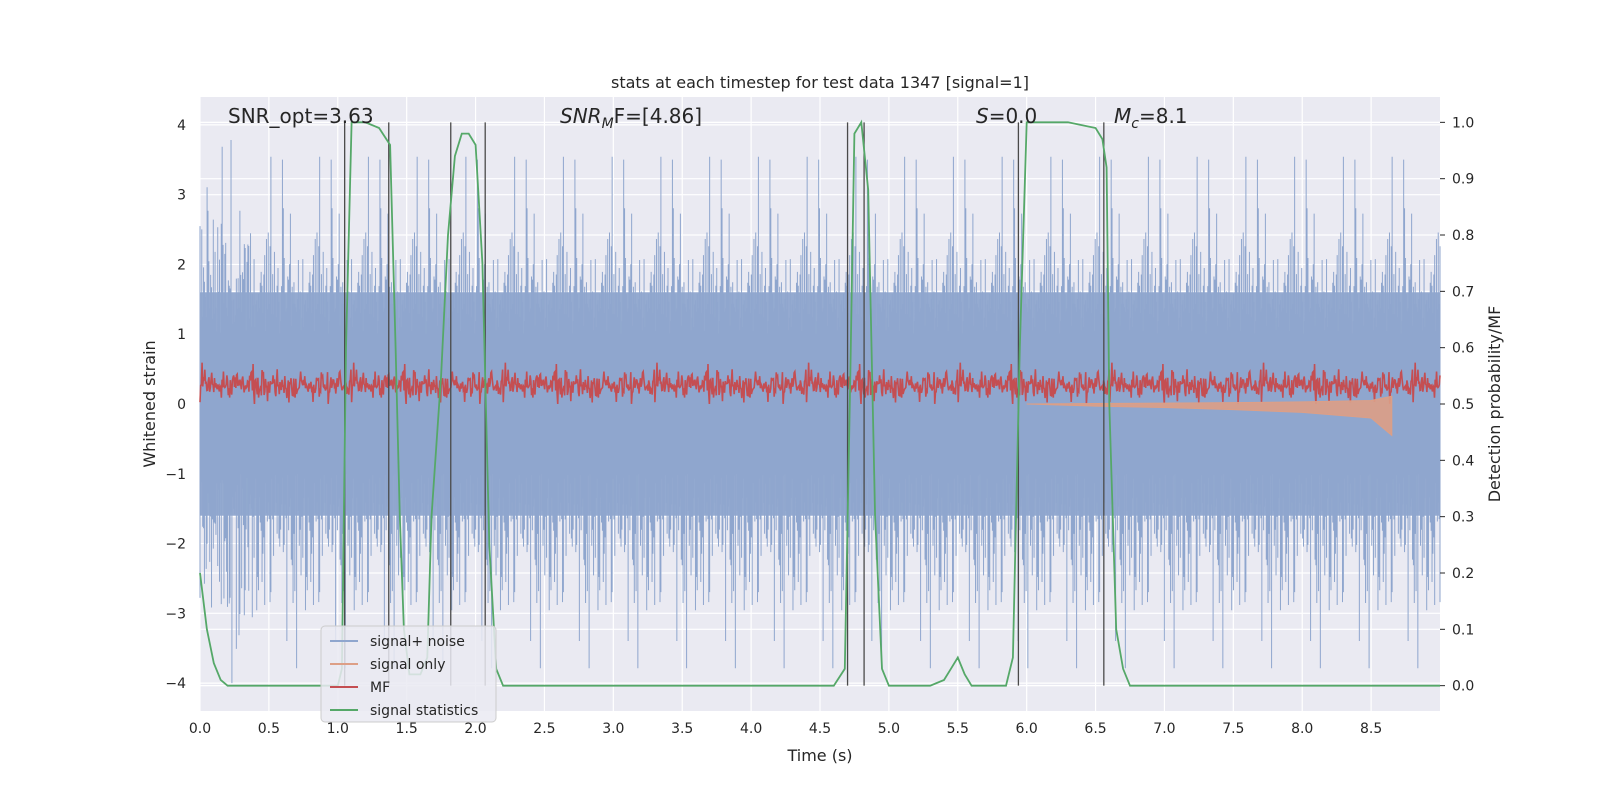  I want to click on snr-opt-annotation: SNR_opt=3.63, so click(301, 116).